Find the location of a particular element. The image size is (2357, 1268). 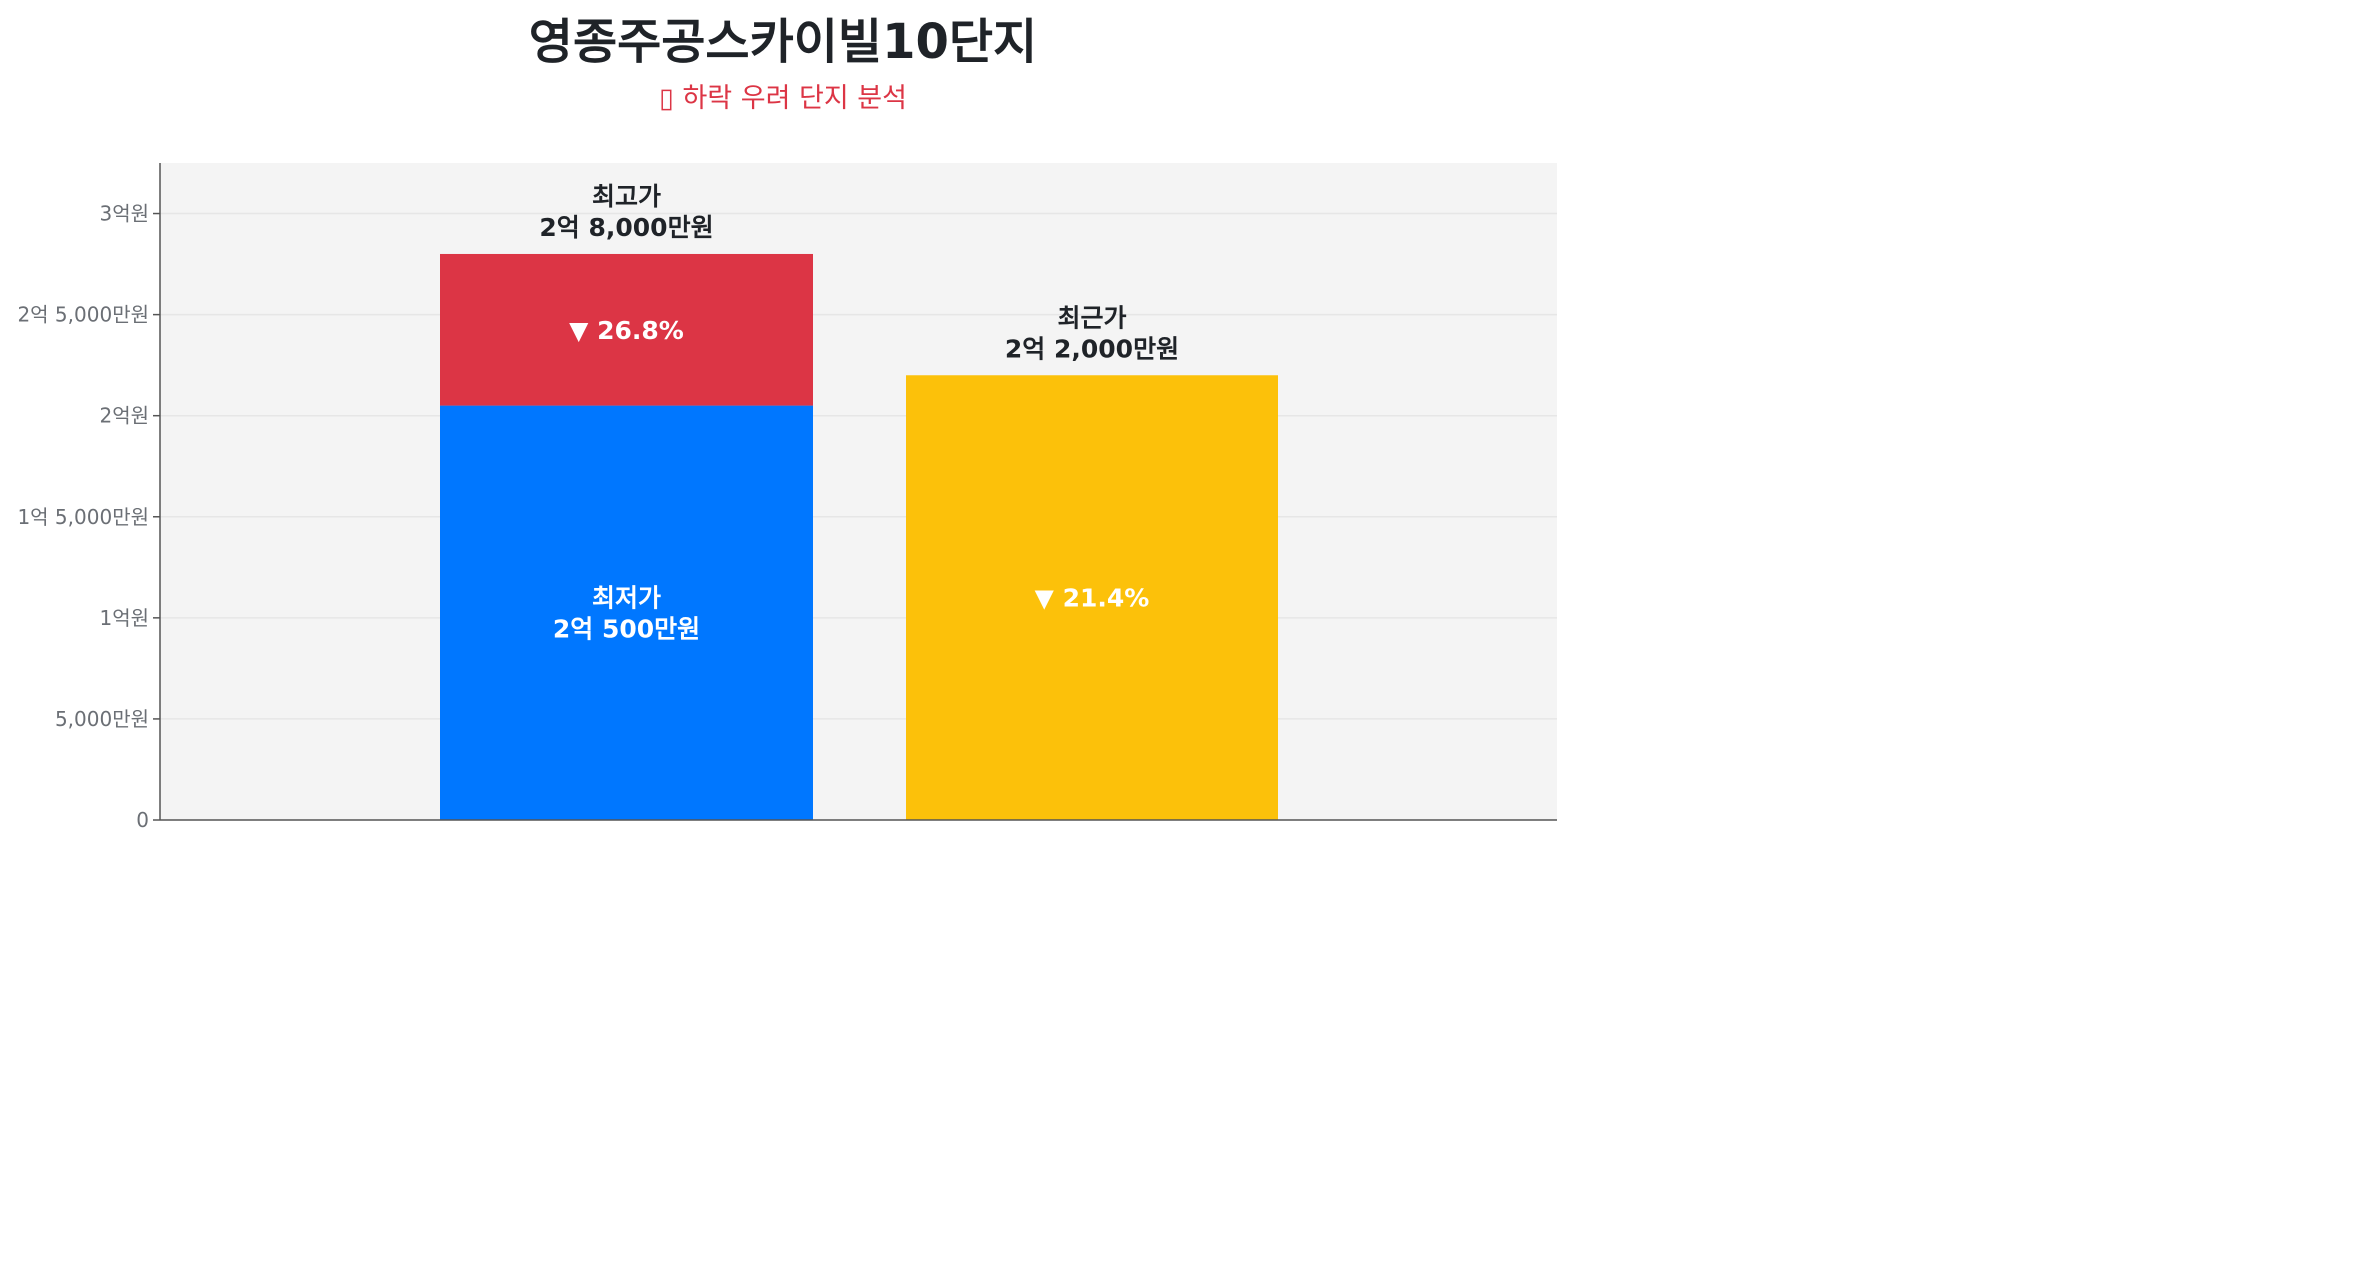

bar-segment-recent is located at coordinates (1092, 597).